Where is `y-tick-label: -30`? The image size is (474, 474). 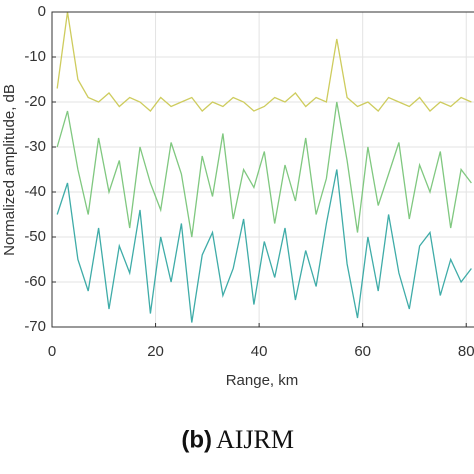 y-tick-label: -30 is located at coordinates (35, 146).